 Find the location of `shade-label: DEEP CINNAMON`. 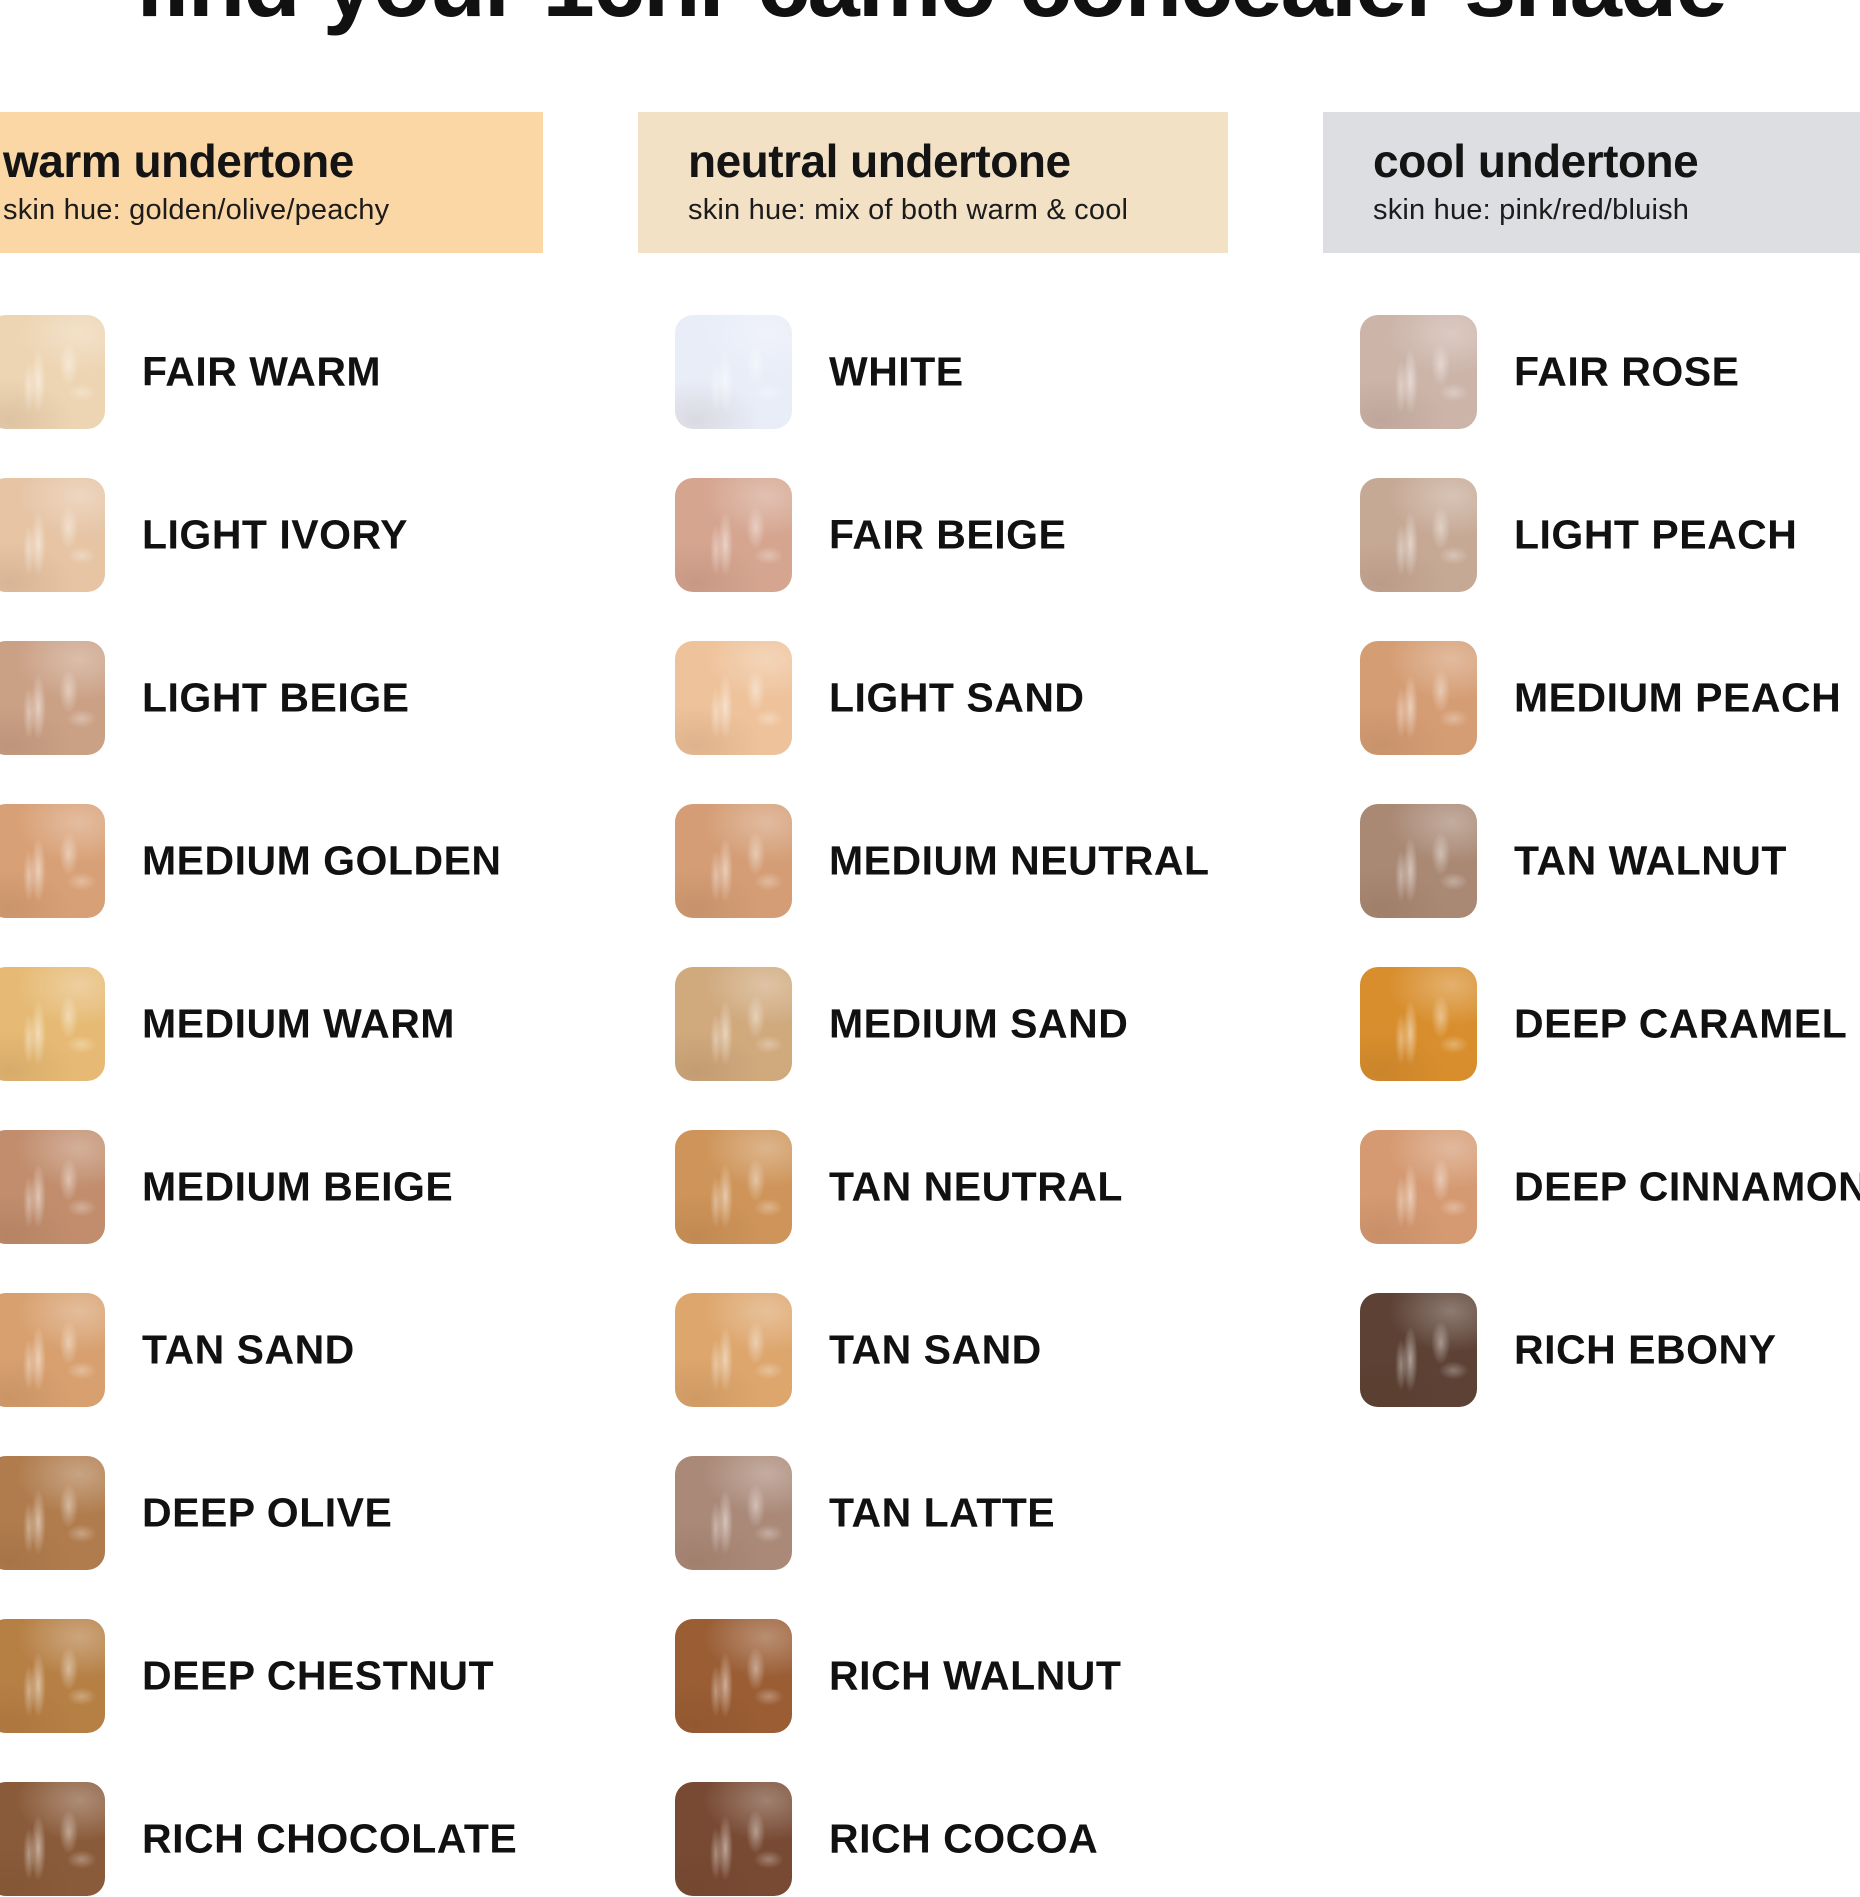

shade-label: DEEP CINNAMON is located at coordinates (1687, 1186).